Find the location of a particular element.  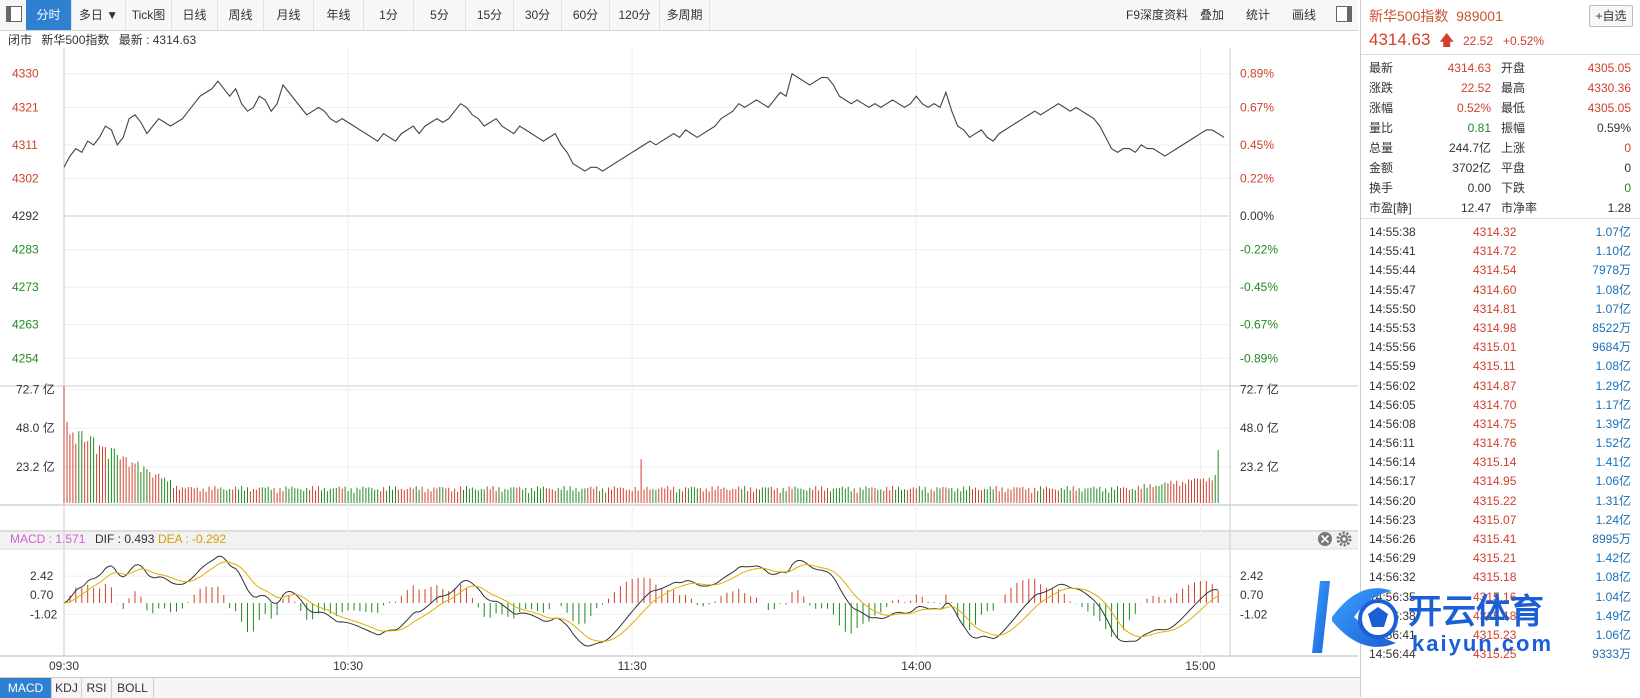

tick-row: 14:55:56 4315.01 9684万 is located at coordinates (1500, 347).